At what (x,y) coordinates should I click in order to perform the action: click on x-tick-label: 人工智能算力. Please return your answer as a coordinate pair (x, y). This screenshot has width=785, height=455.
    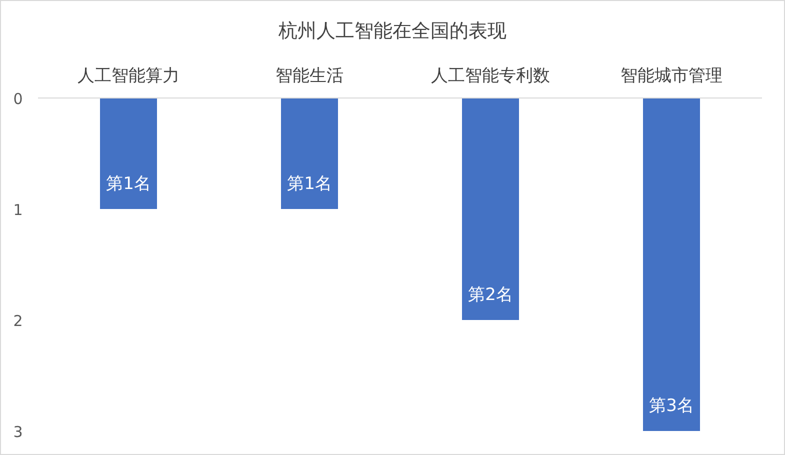
    Looking at the image, I should click on (129, 76).